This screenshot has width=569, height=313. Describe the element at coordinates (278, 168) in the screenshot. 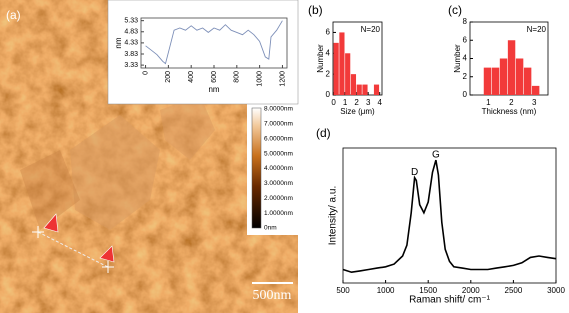

I see `colorbar-label: 4.0000nm` at that location.